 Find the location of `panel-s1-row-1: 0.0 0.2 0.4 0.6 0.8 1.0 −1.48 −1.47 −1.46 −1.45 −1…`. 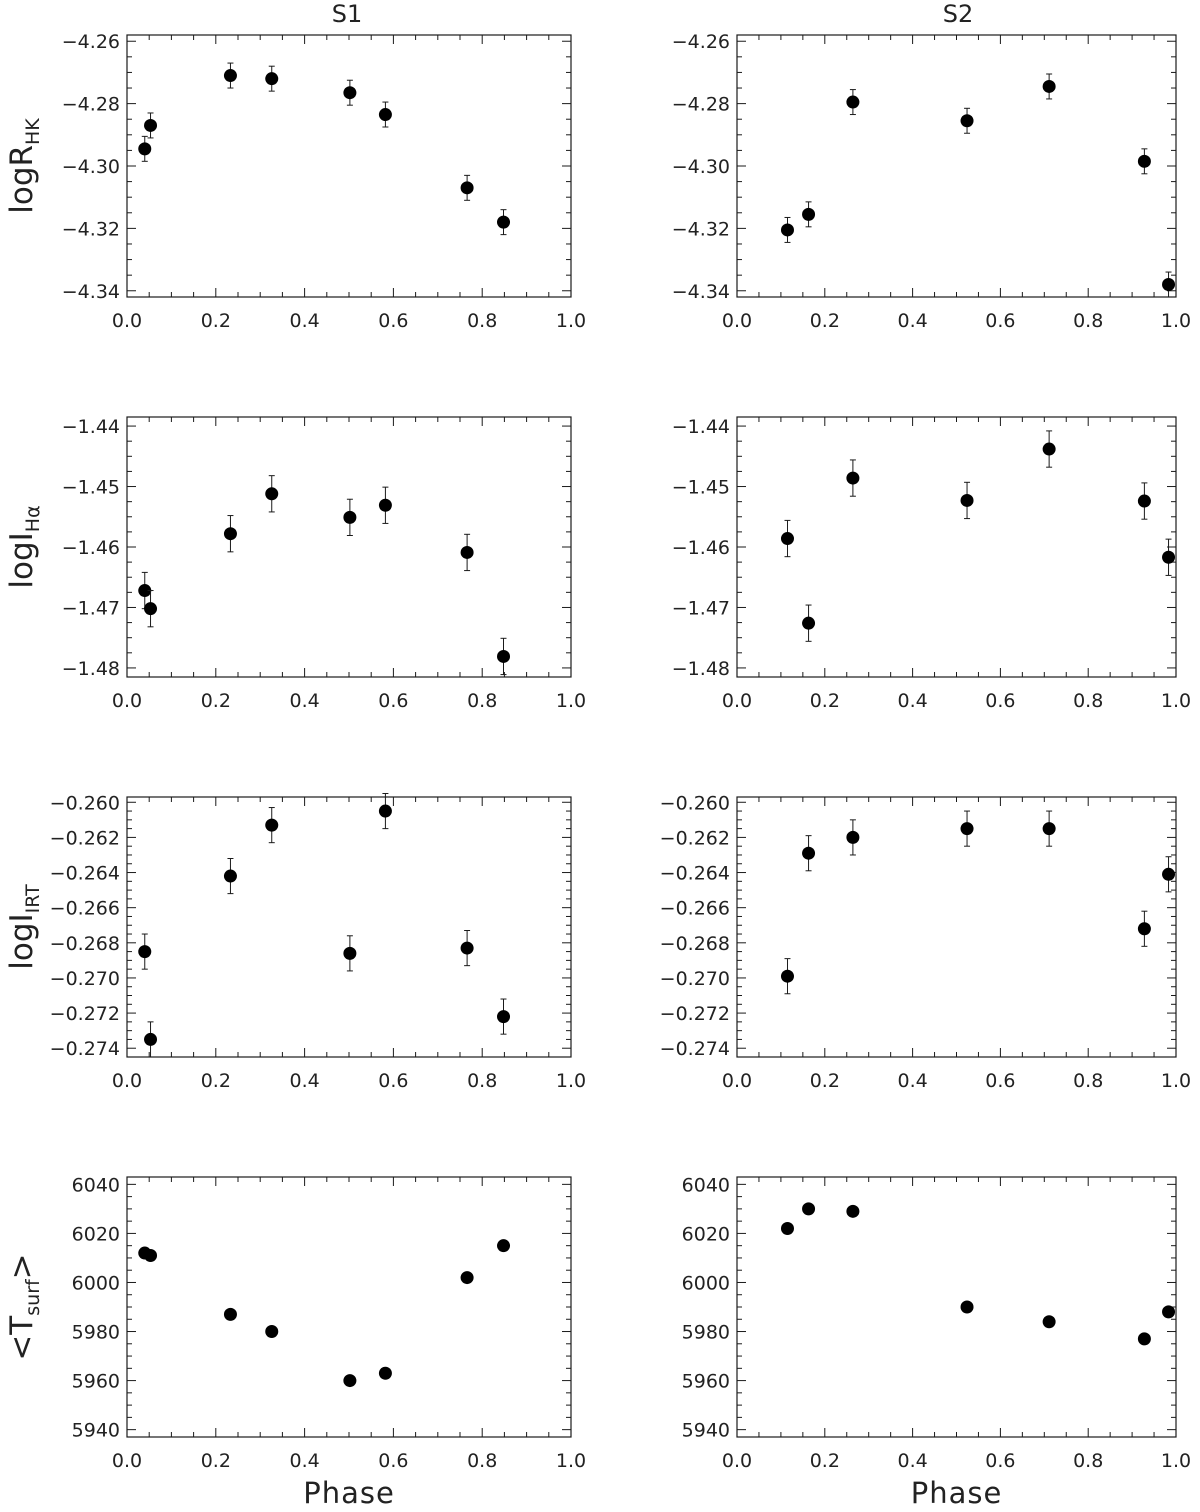

panel-s1-row-1: 0.0 0.2 0.4 0.6 0.8 1.0 −1.48 −1.47 −1.46 −1.45 −1… is located at coordinates (295, 564).